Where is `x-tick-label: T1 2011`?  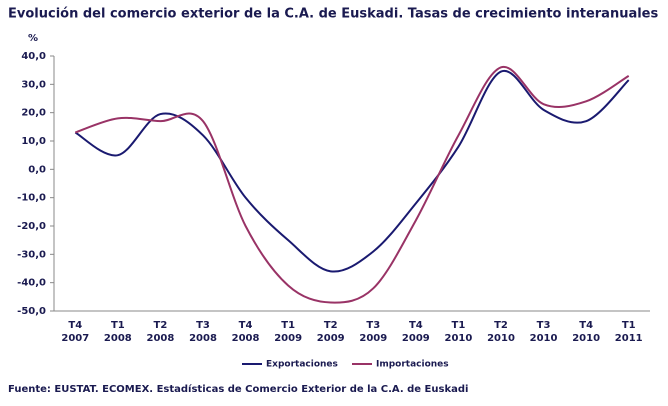 x-tick-label: T1 2011 is located at coordinates (628, 332).